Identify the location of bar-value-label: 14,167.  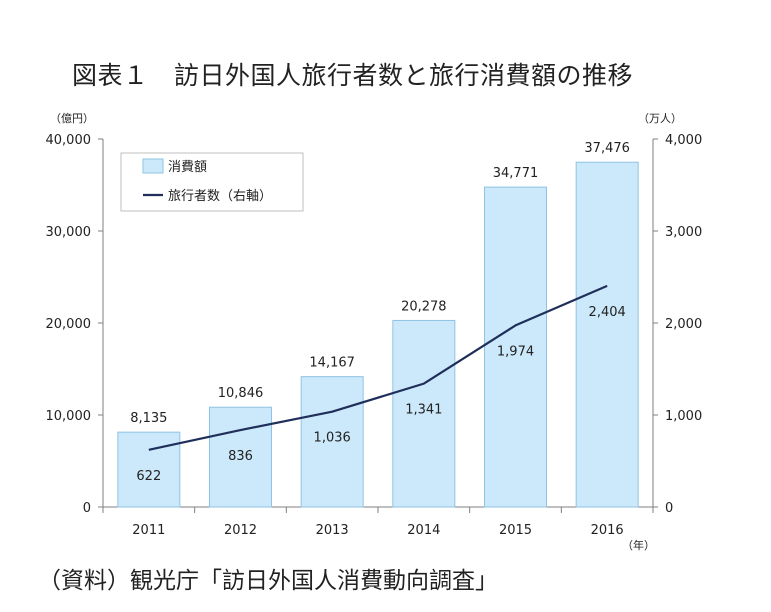
(332, 363).